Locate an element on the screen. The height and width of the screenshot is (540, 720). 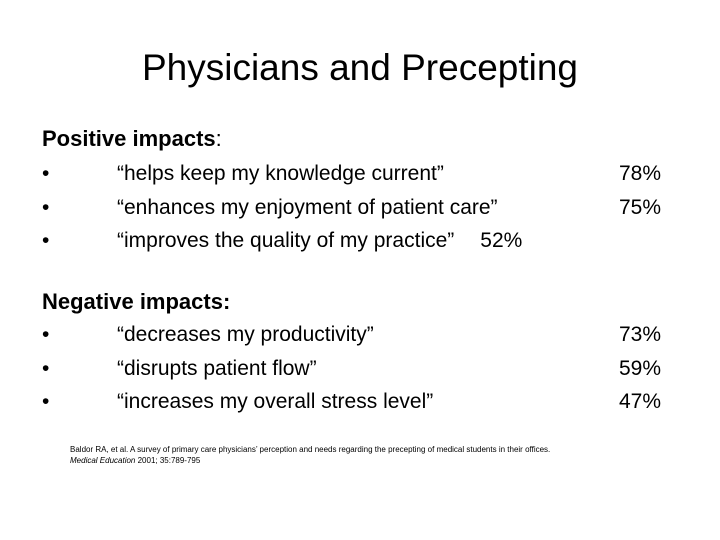
negative-item-2: • “disrupts patient flow” 59% is located at coordinates (362, 369).